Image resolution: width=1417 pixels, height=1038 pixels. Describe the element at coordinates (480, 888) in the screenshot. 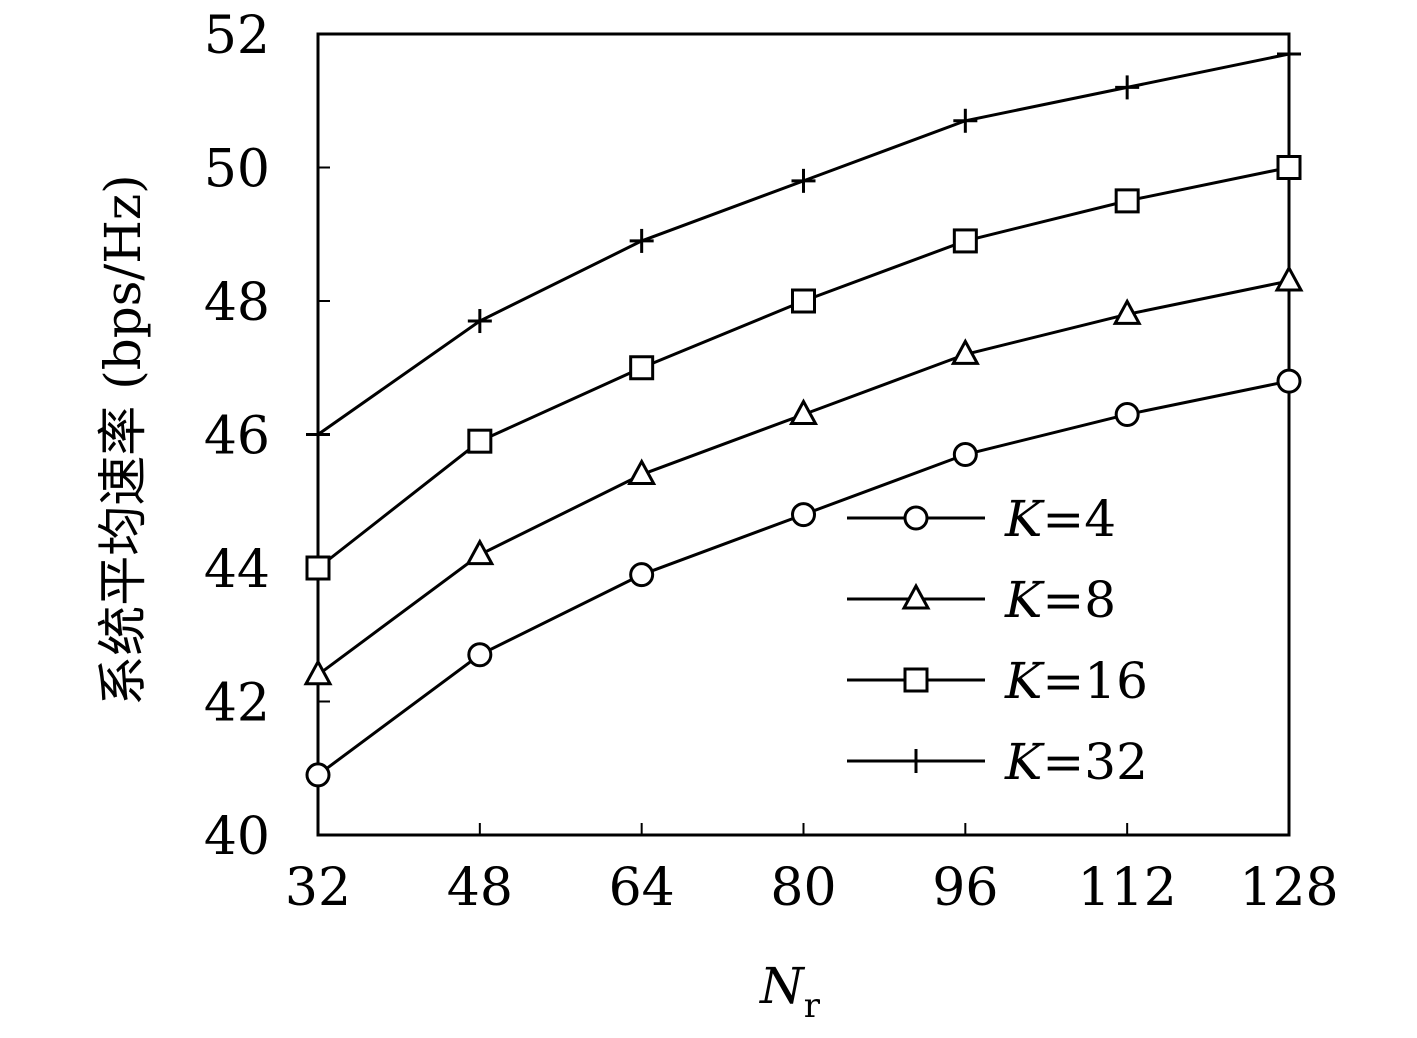

I see `x-tick-label: 48` at that location.